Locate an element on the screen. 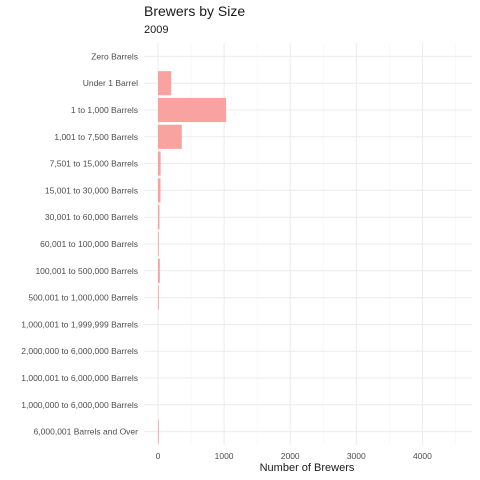  x-tick-label: 3000 is located at coordinates (356, 456).